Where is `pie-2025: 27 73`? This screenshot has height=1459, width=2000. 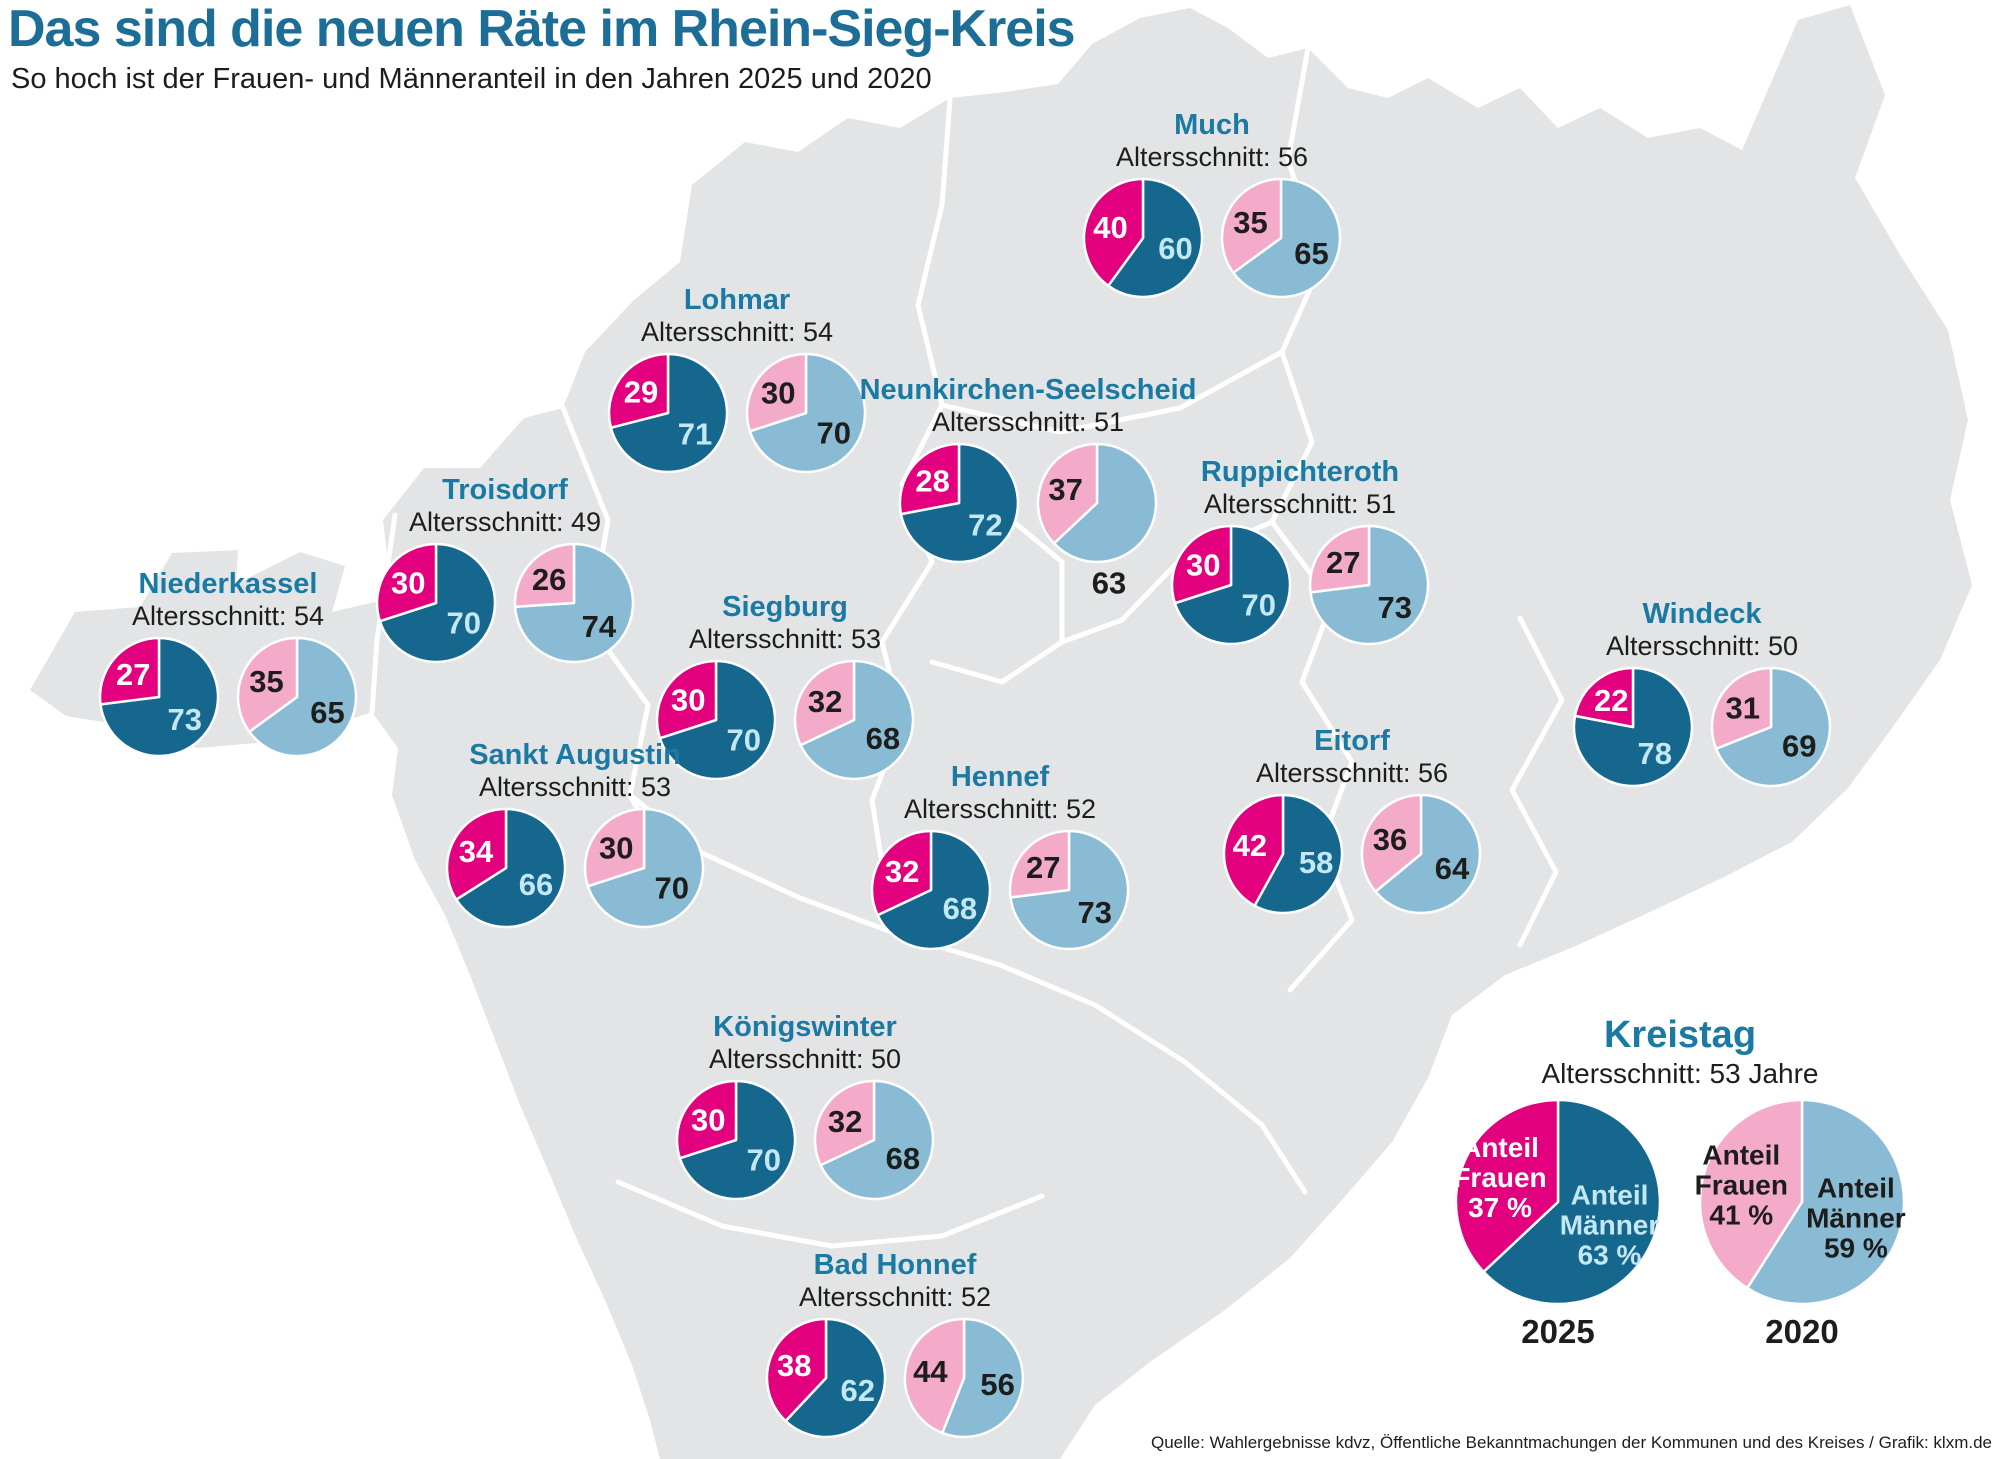
pie-2025: 27 73 is located at coordinates (159, 697).